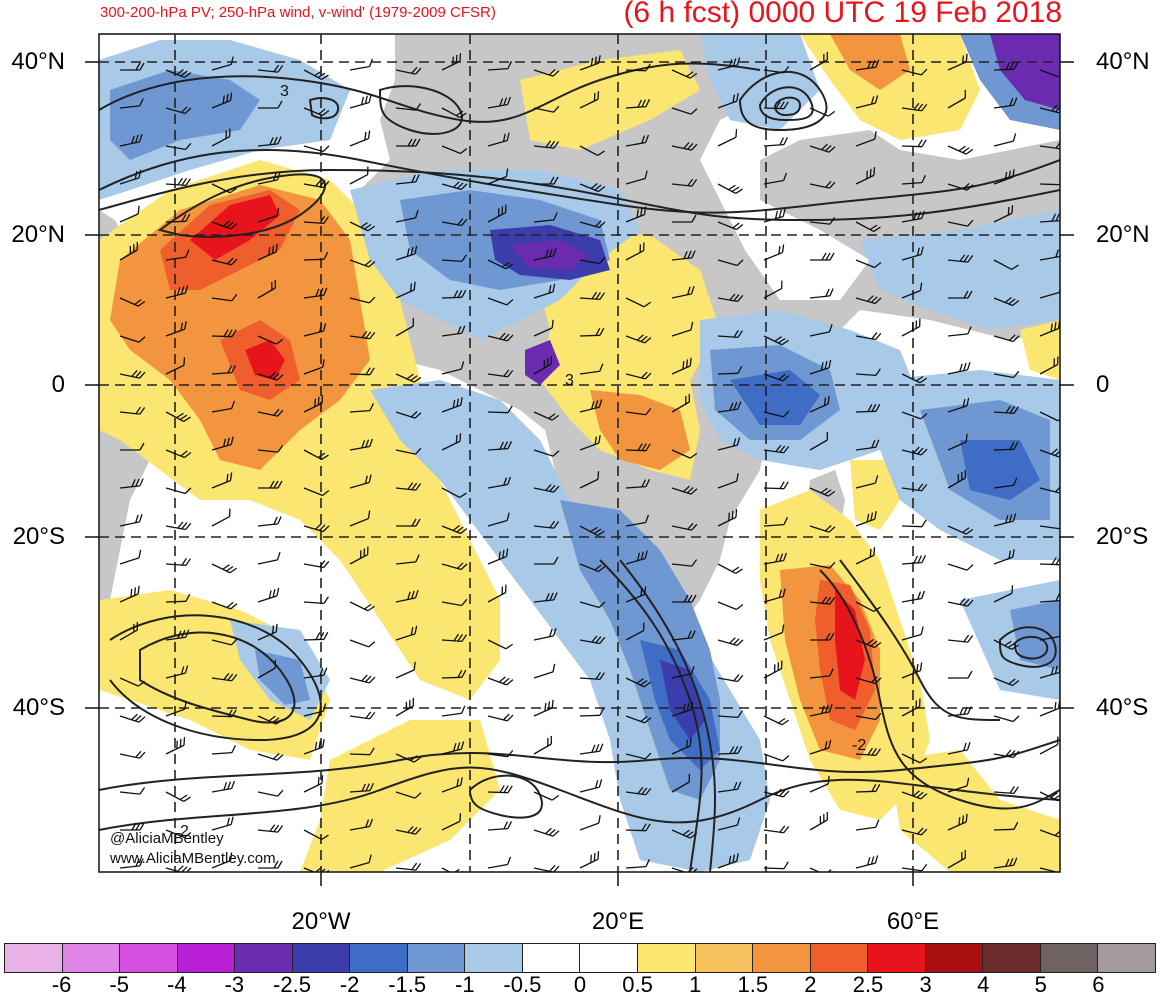  I want to click on lon-label: 60°E, so click(913, 921).